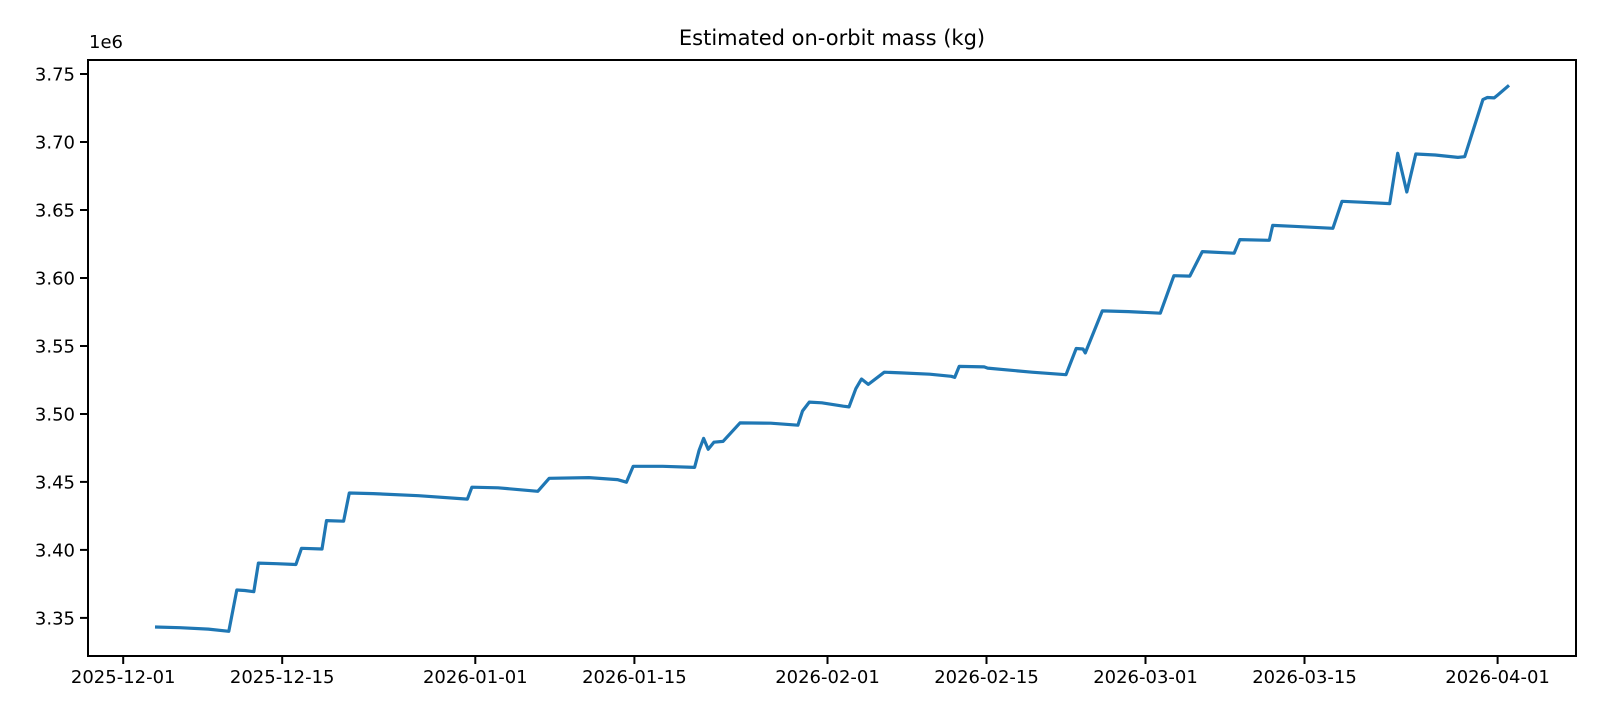 The image size is (1600, 720). I want to click on x-tick-label: 2026-03-01, so click(1145, 677).